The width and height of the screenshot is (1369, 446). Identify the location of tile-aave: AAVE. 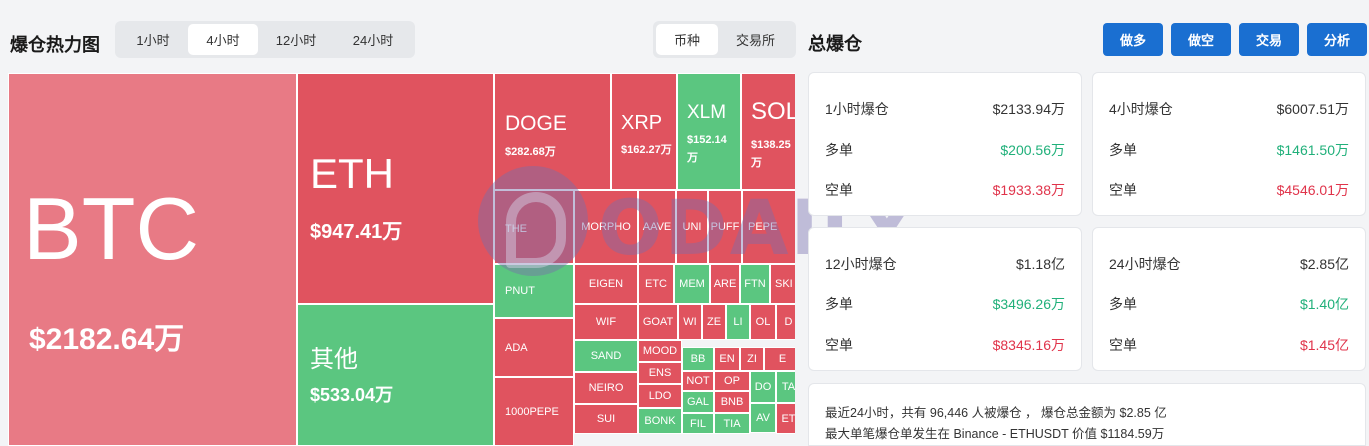
(657, 227).